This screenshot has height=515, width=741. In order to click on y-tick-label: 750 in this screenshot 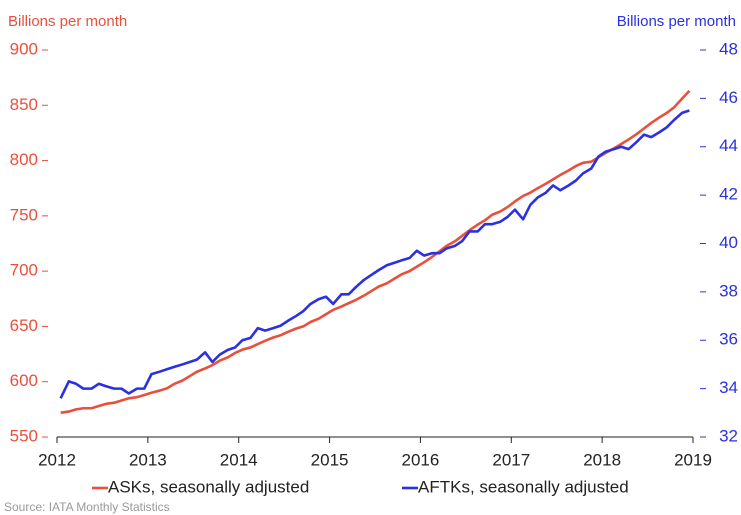, I will do `click(24, 214)`.